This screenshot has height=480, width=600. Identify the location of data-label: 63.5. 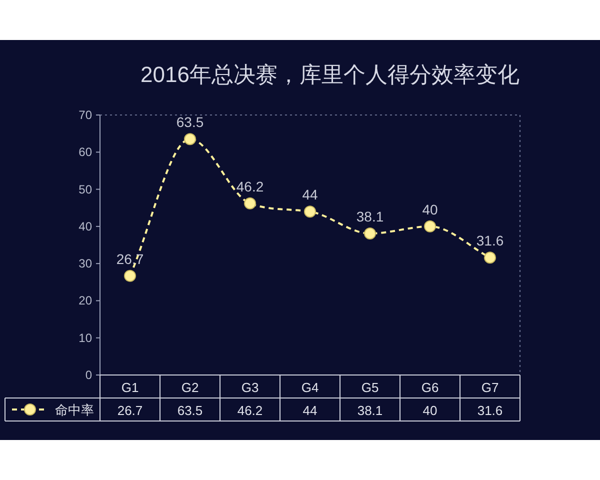
(190, 122).